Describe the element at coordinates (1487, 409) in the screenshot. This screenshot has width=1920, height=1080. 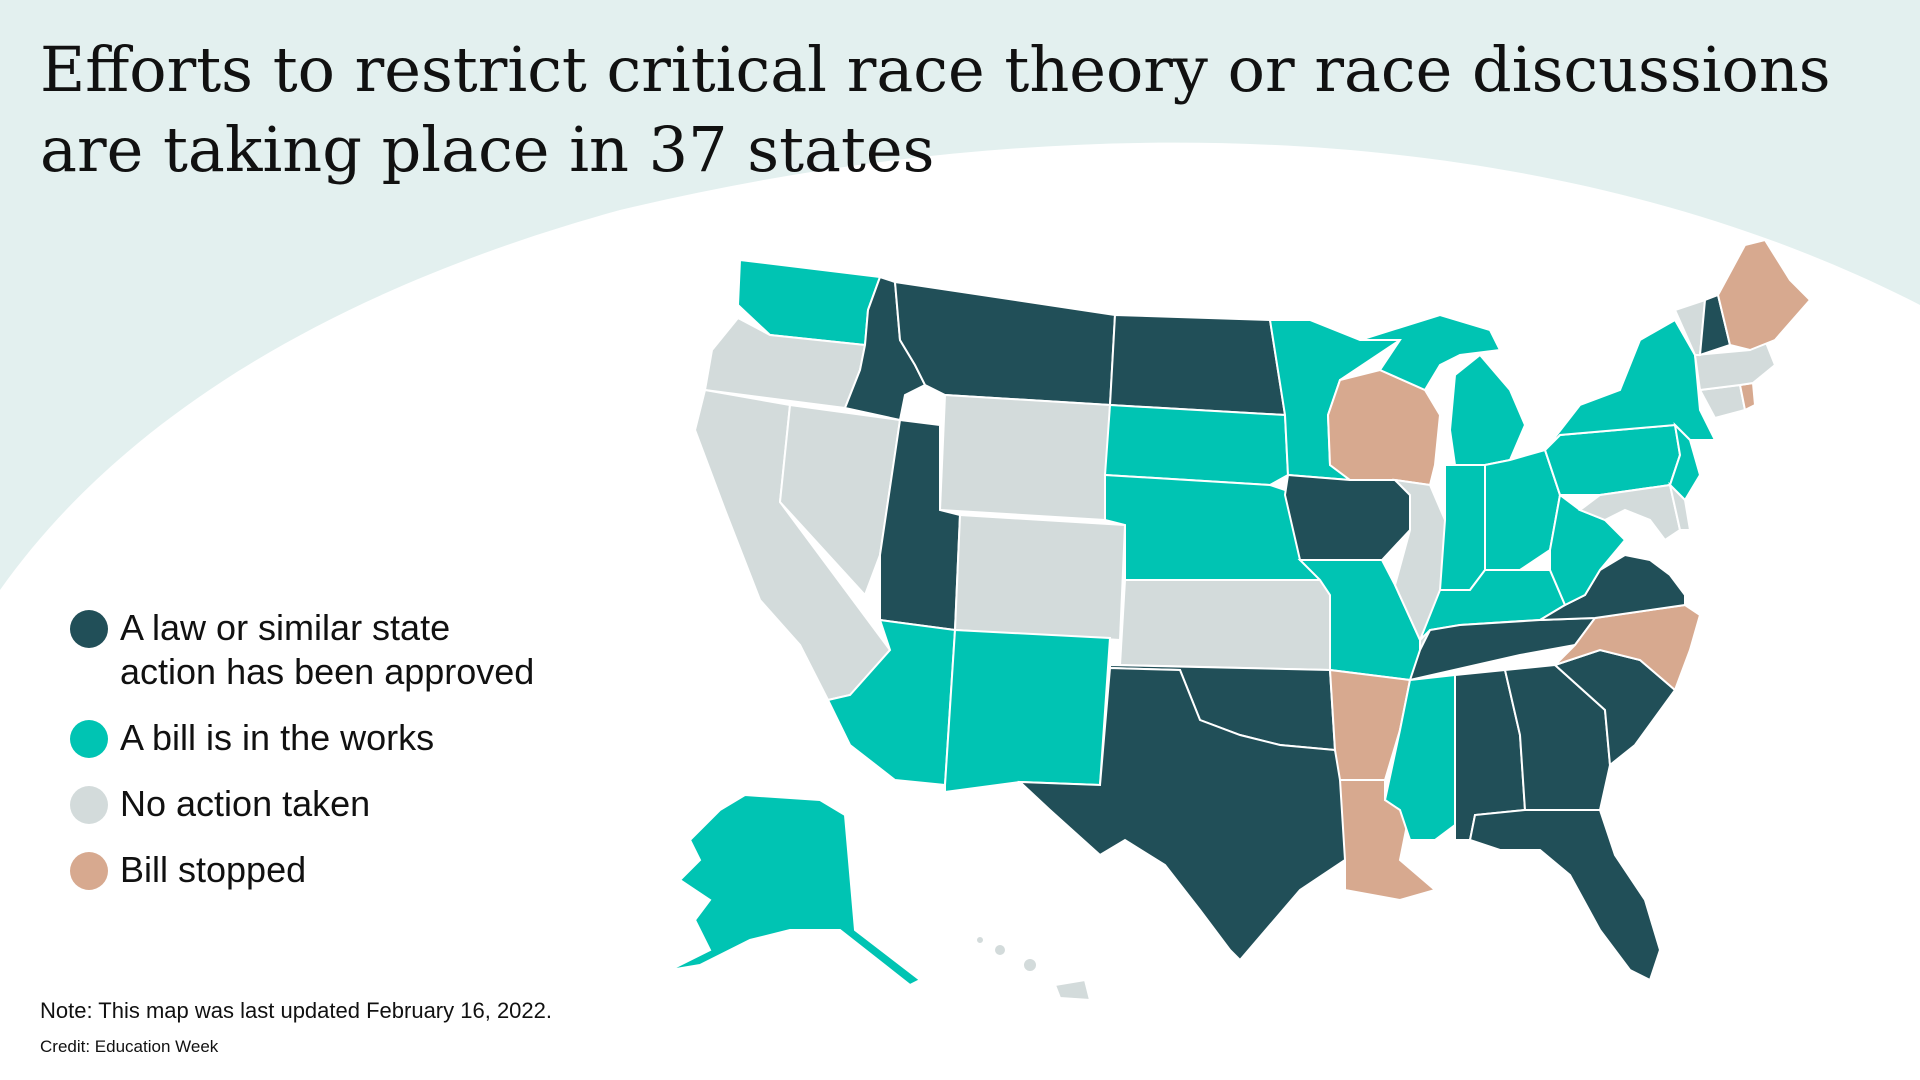
I see `state-MI-lower` at that location.